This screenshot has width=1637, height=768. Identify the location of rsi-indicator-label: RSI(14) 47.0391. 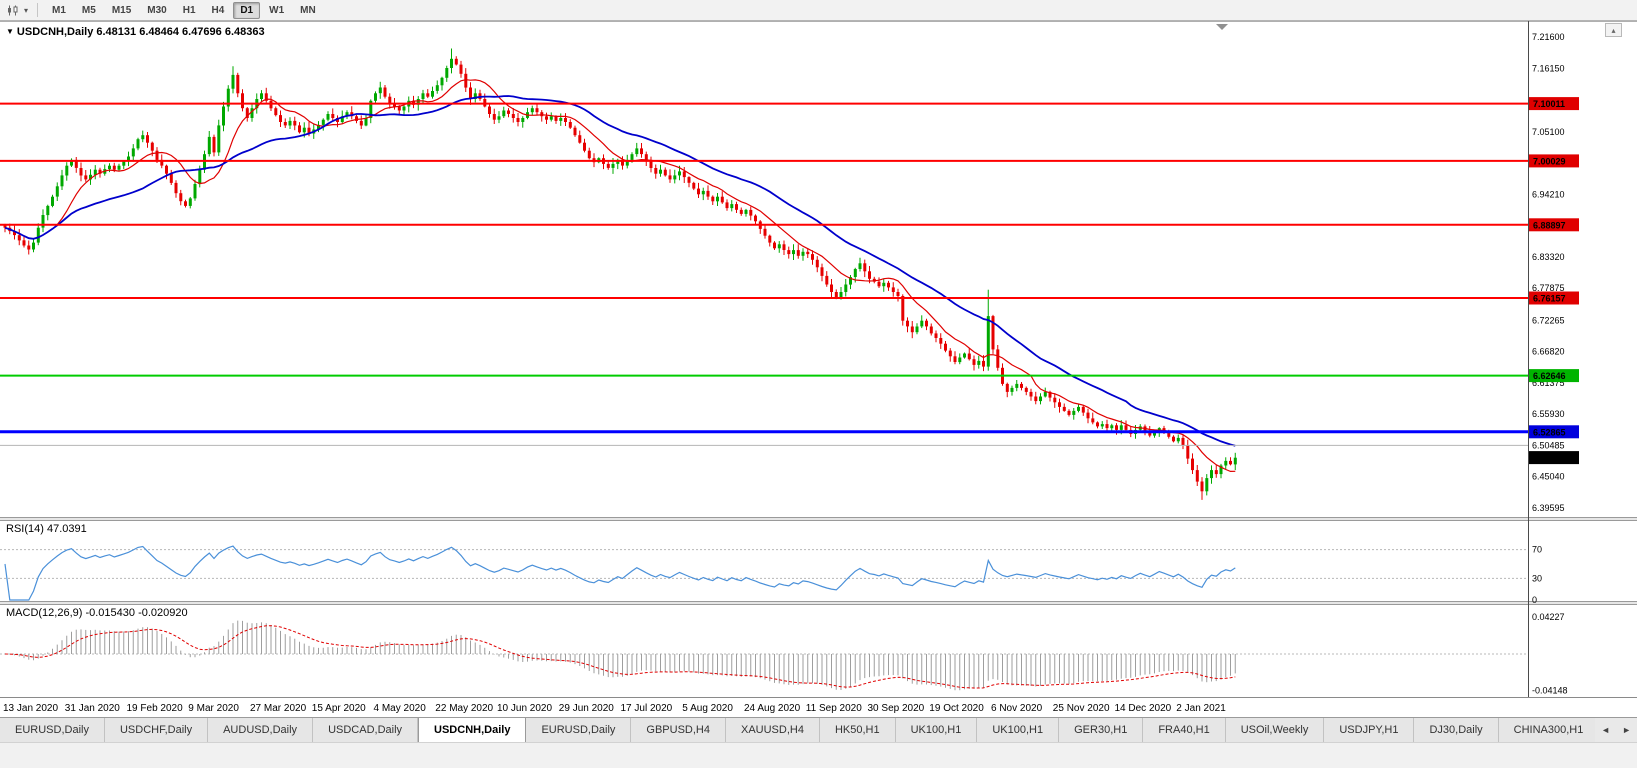
(46, 529).